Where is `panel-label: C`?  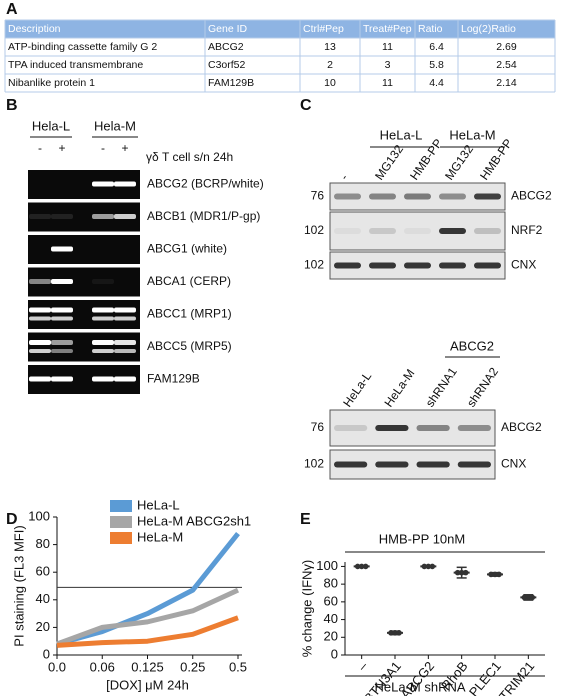 panel-label: C is located at coordinates (306, 105).